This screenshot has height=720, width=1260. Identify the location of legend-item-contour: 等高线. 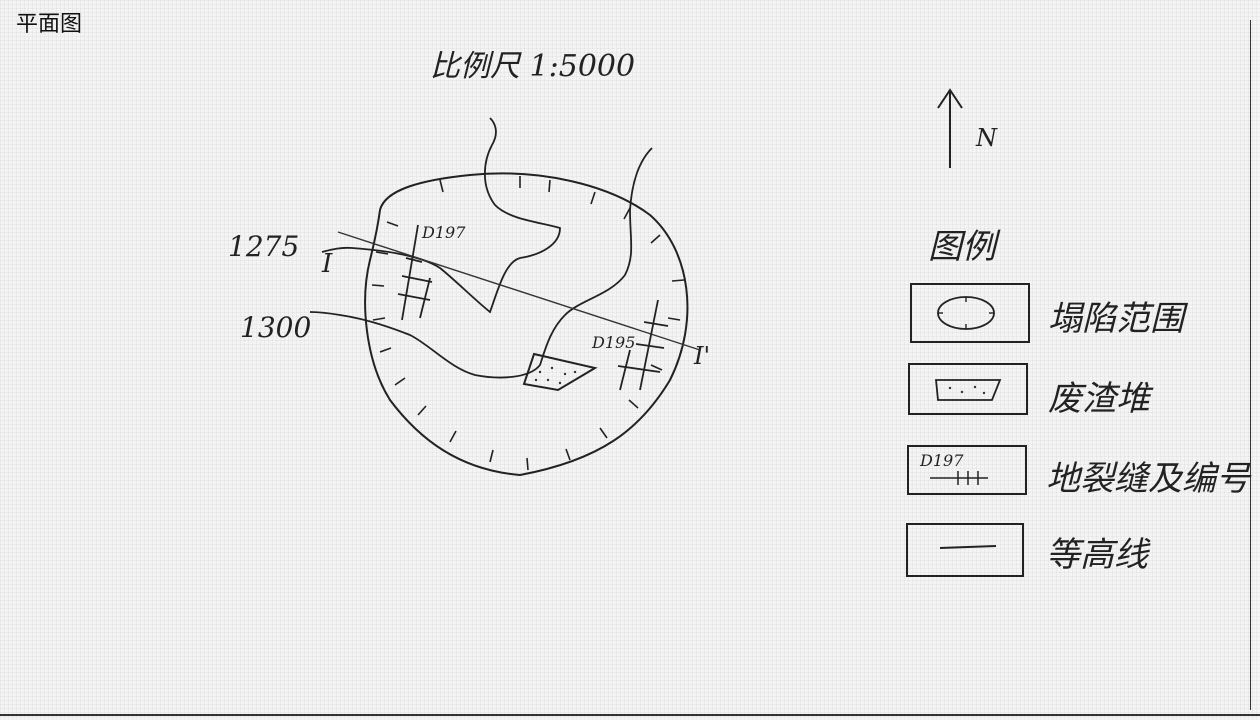
(1028, 550).